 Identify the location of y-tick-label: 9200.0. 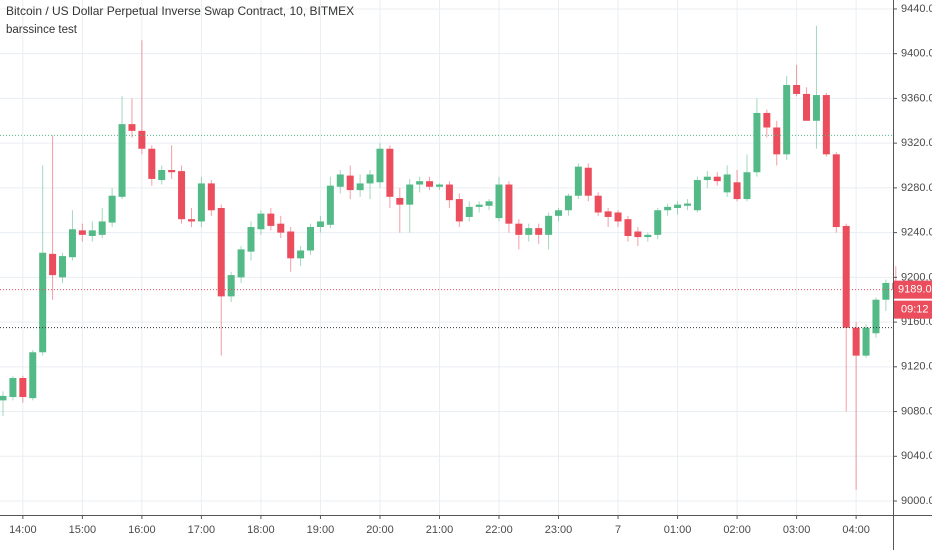
(916, 277).